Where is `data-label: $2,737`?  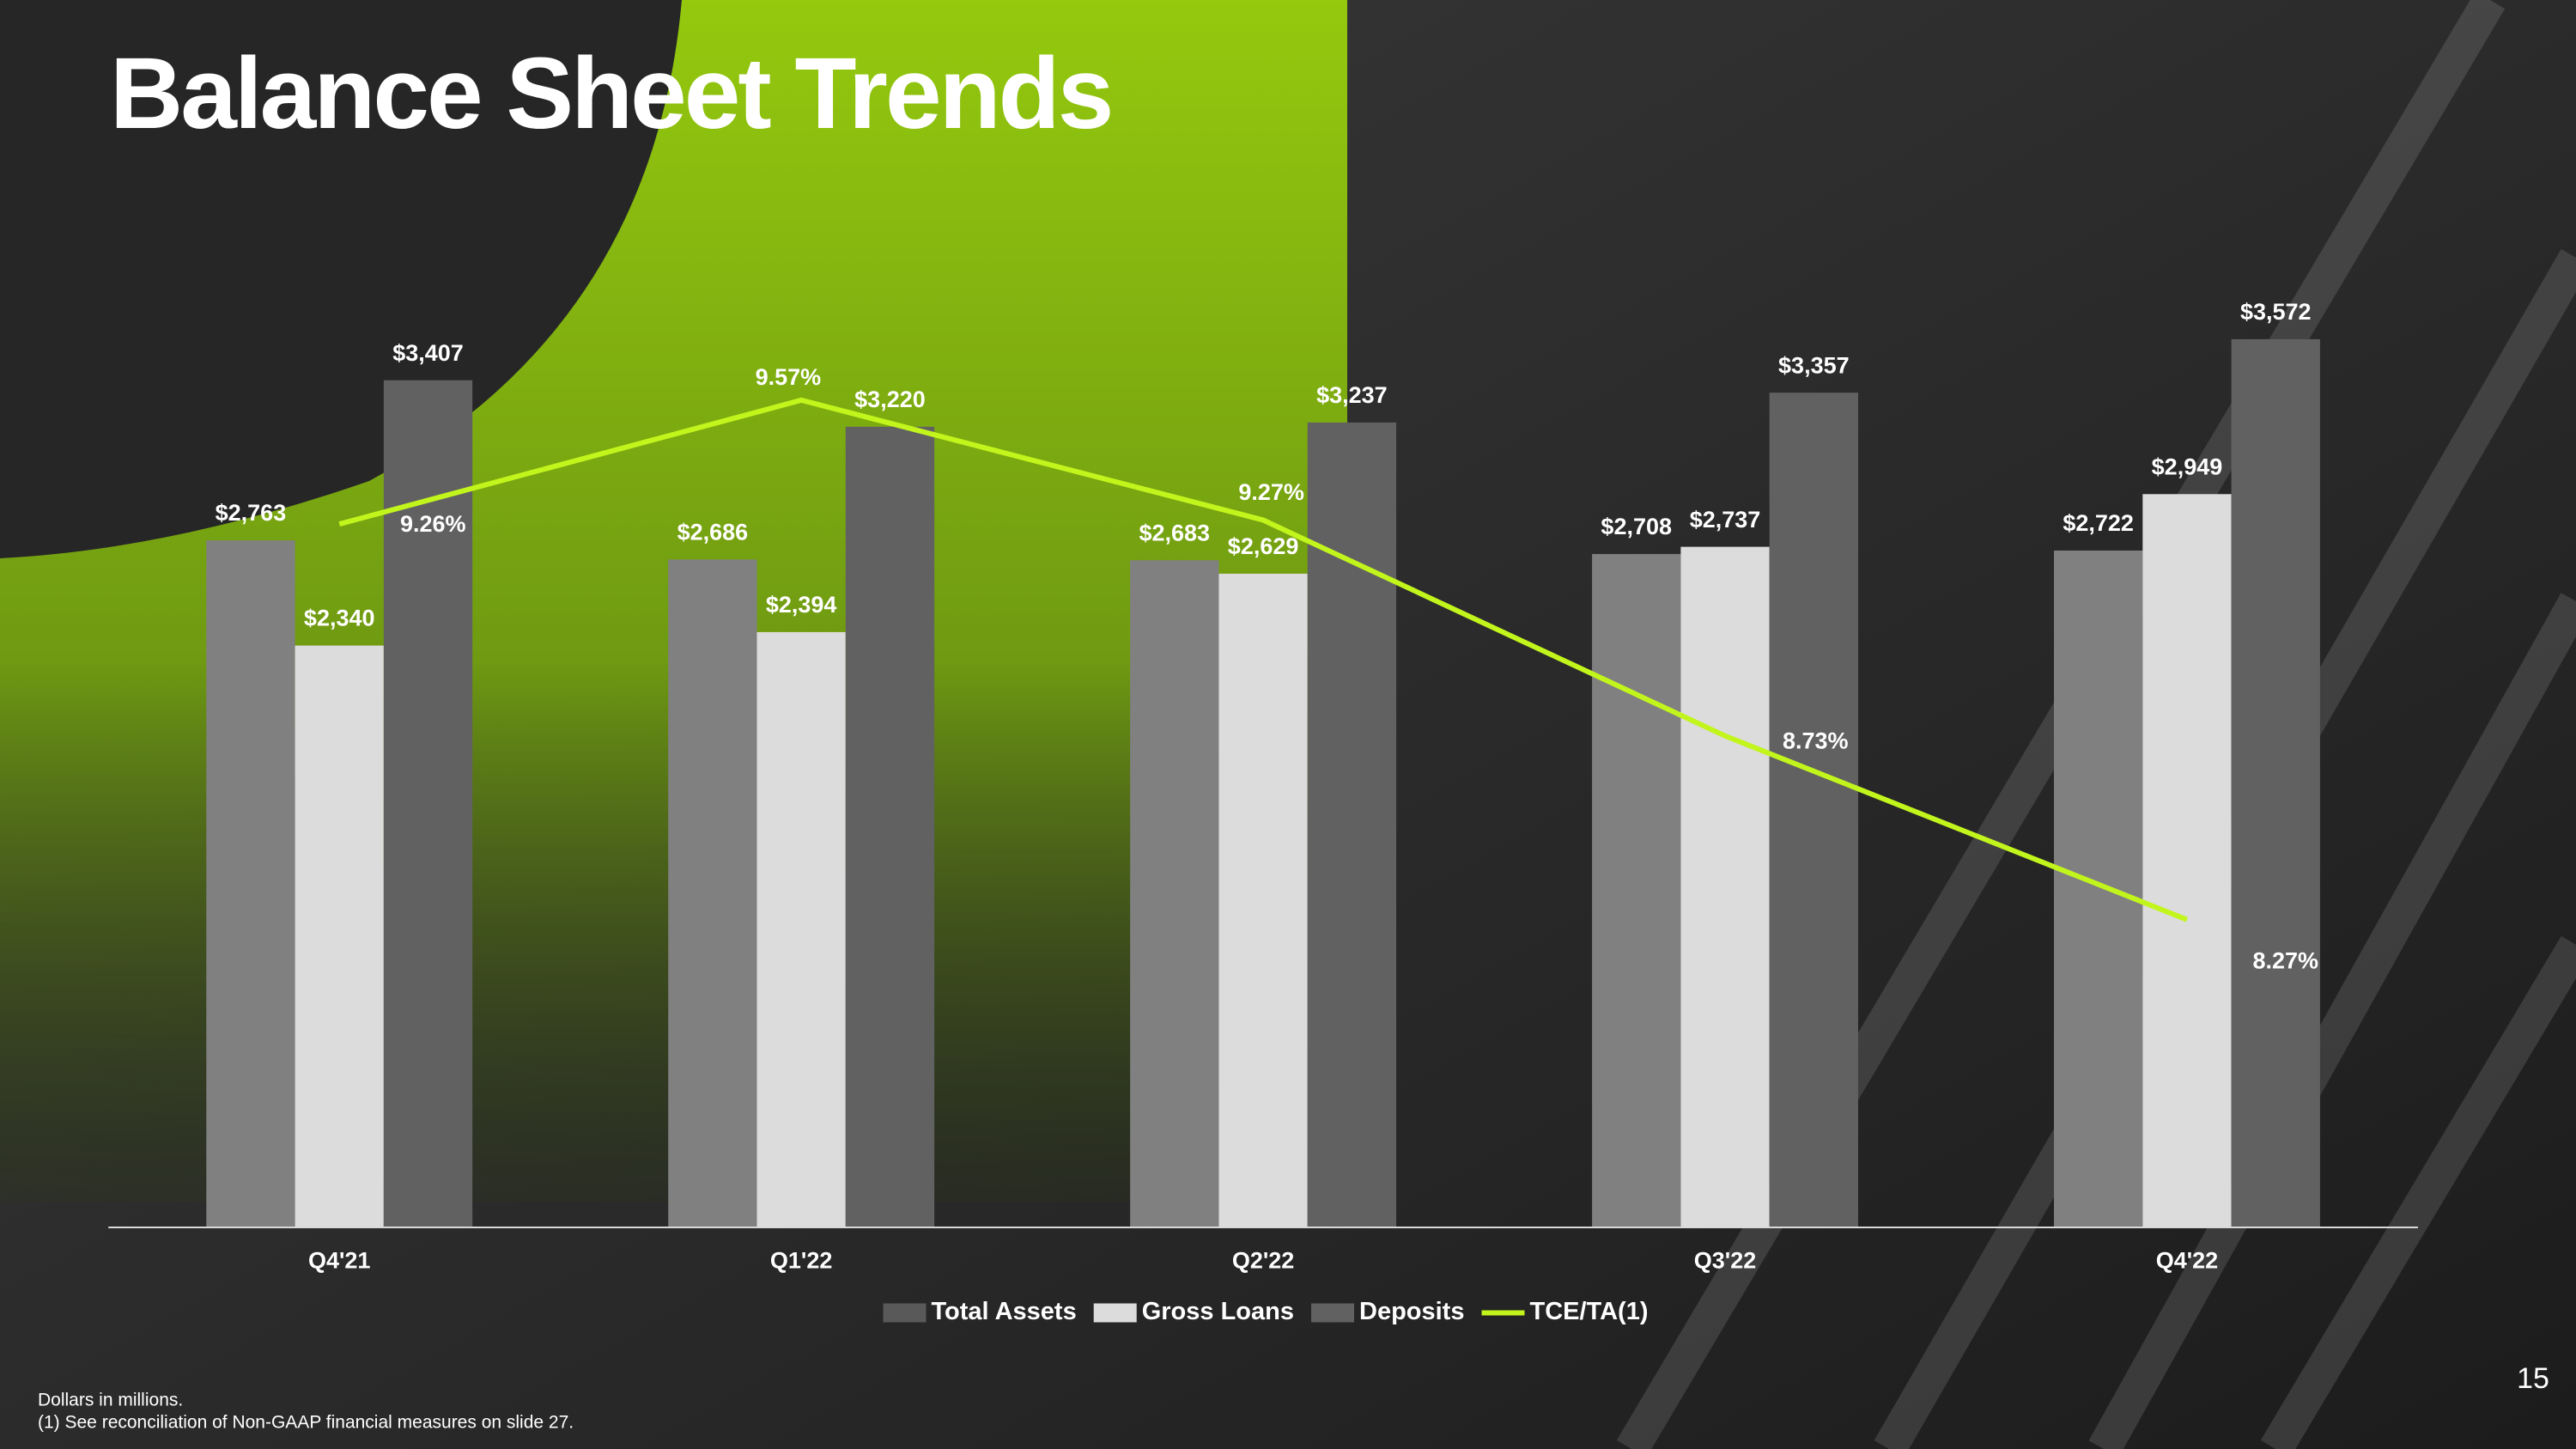
data-label: $2,737 is located at coordinates (1726, 520).